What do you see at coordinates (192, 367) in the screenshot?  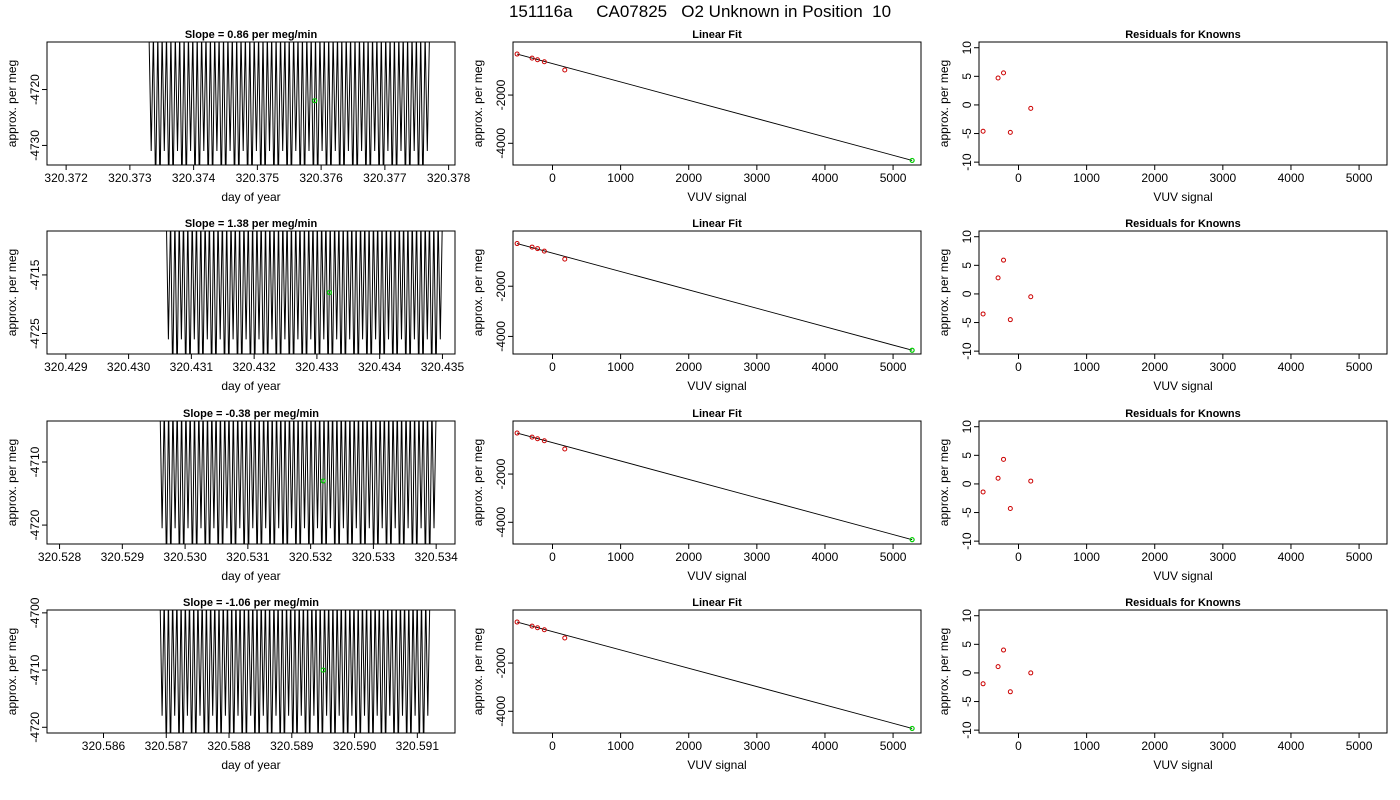 I see `x-tick-label: 320.431` at bounding box center [192, 367].